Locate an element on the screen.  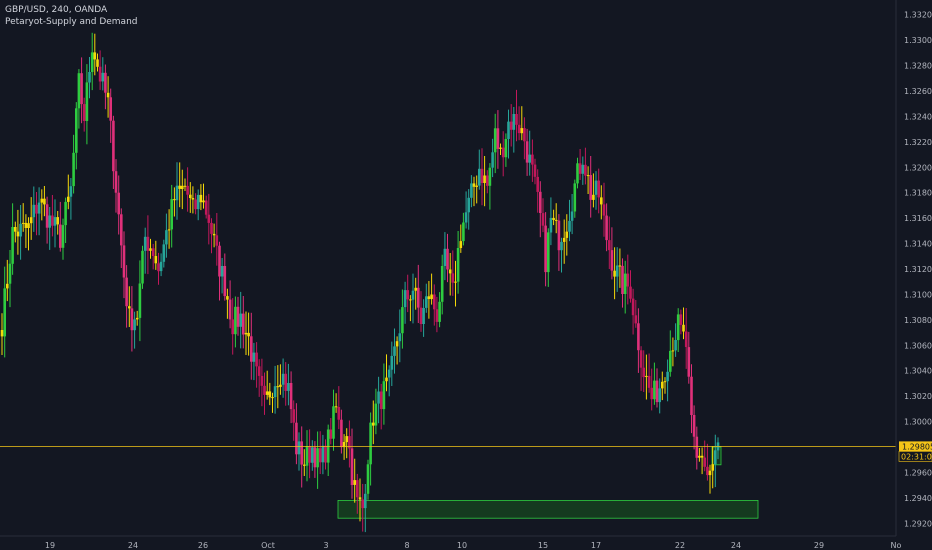
time-axis: 19 24 26 Oct 3 8 10 15 17 22 24 29 No is located at coordinates (473, 545).